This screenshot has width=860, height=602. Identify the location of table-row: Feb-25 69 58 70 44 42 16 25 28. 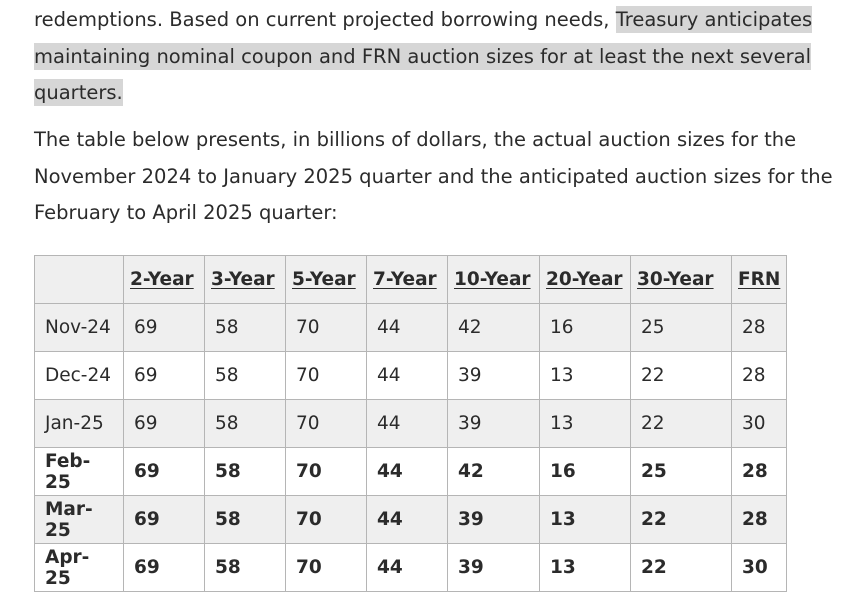
(411, 471).